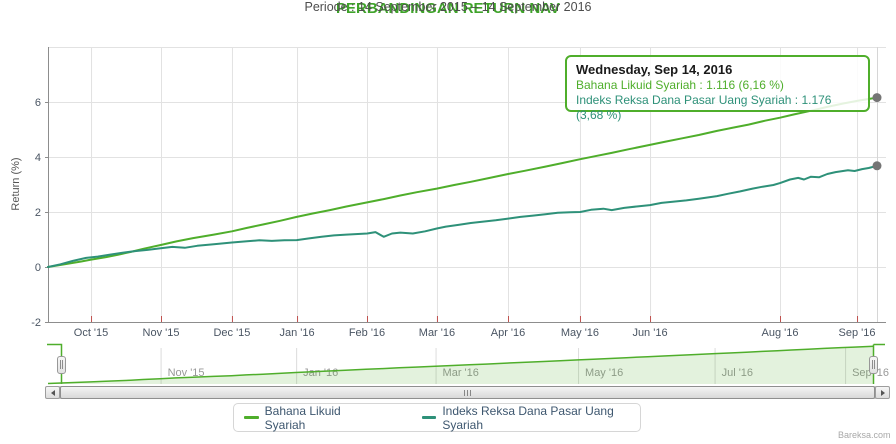 This screenshot has width=896, height=444. Describe the element at coordinates (91, 333) in the screenshot. I see `x-tick-label: Oct '15` at that location.